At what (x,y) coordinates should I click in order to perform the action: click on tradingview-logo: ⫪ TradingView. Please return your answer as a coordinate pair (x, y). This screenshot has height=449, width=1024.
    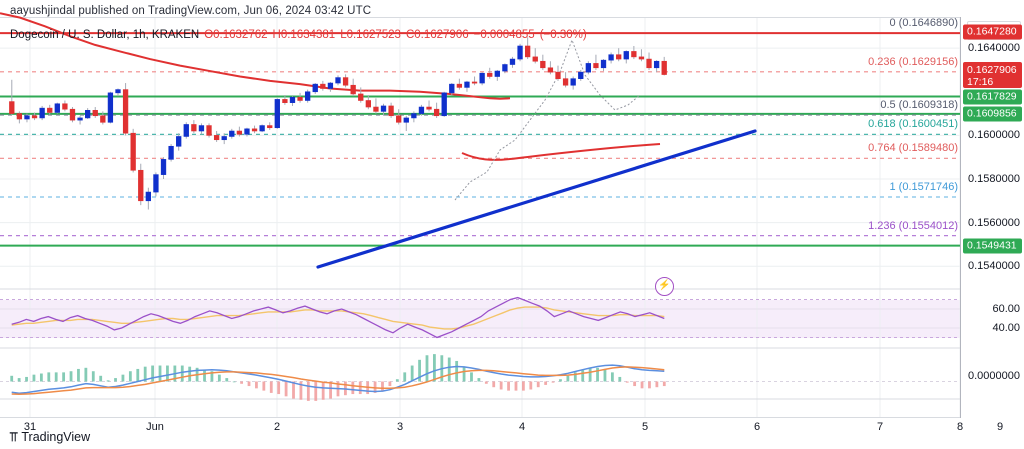
    Looking at the image, I should click on (50, 437).